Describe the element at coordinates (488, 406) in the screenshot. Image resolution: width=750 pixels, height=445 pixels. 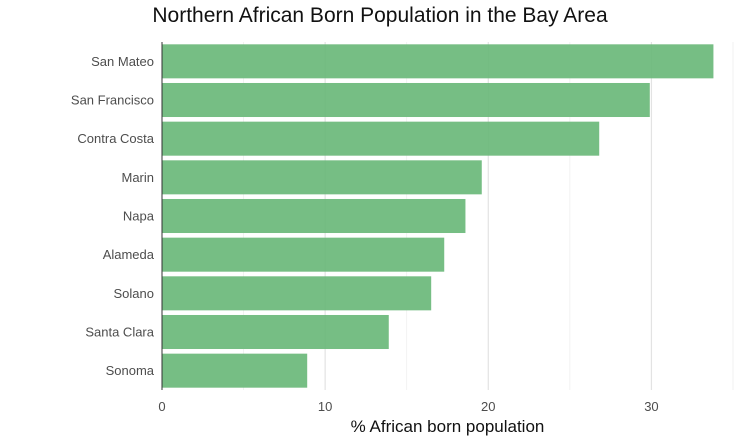
I see `x-tick-label: 20` at that location.